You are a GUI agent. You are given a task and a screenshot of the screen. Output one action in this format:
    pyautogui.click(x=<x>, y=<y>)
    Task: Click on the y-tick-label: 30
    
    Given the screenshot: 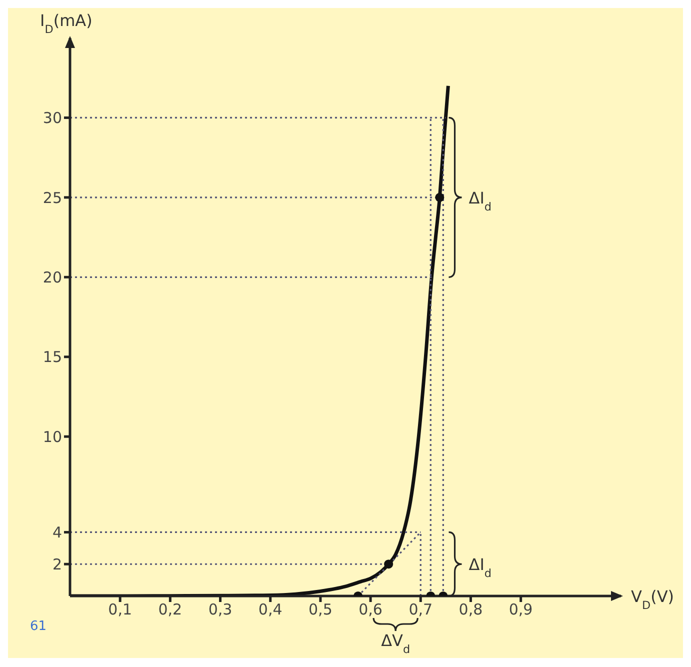 What is the action you would take?
    pyautogui.click(x=52, y=118)
    